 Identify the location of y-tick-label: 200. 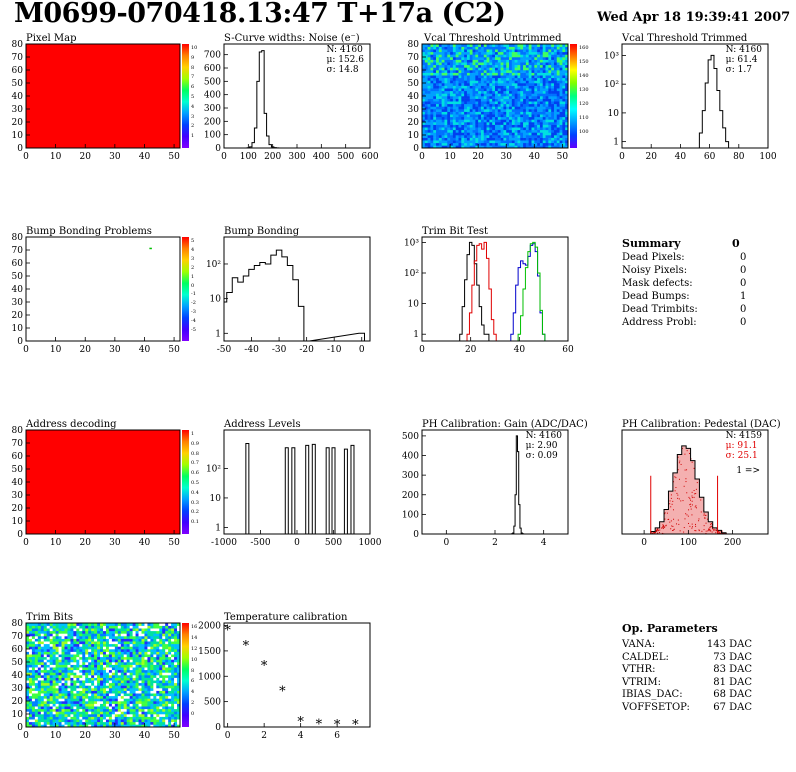
(212, 122).